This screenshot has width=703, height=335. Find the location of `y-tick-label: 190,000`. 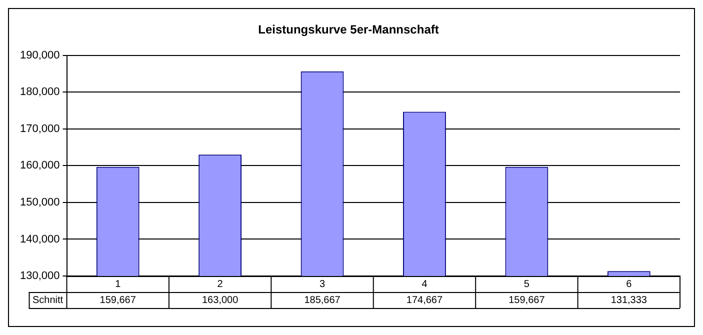

y-tick-label: 190,000 is located at coordinates (40, 55).